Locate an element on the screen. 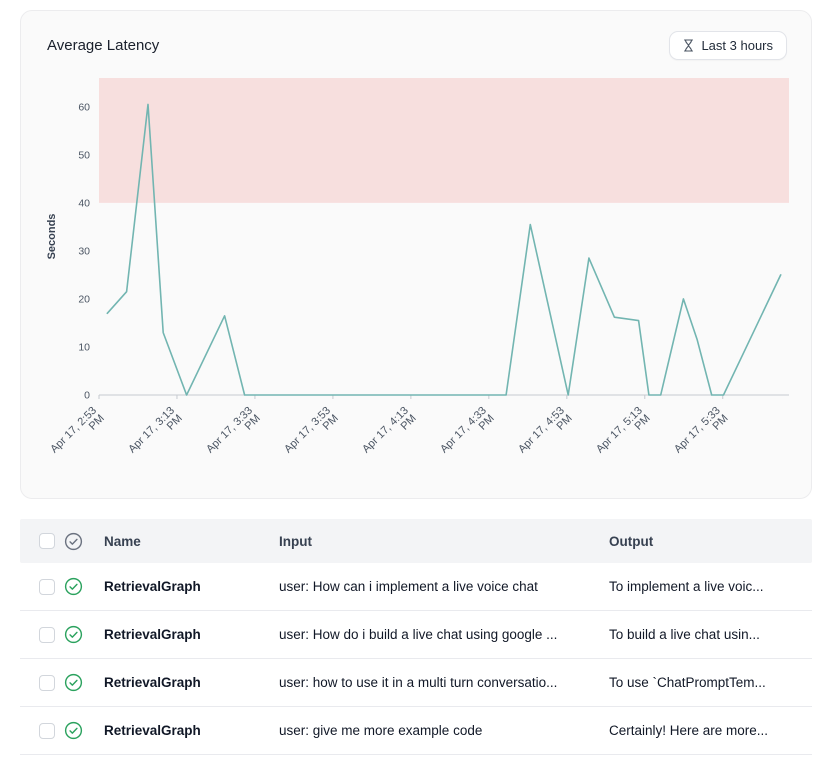  svg-text: 50 is located at coordinates (84, 155).